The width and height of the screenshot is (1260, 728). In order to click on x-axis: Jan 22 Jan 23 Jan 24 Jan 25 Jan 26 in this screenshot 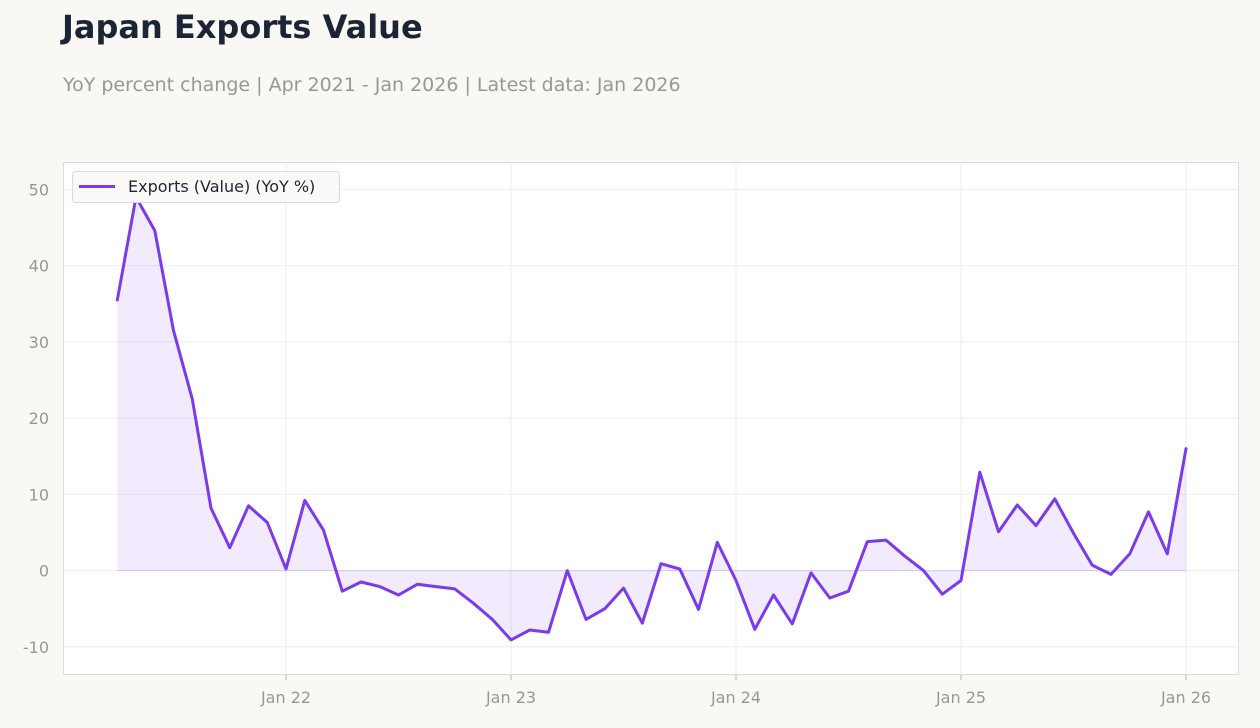, I will do `click(735, 691)`.